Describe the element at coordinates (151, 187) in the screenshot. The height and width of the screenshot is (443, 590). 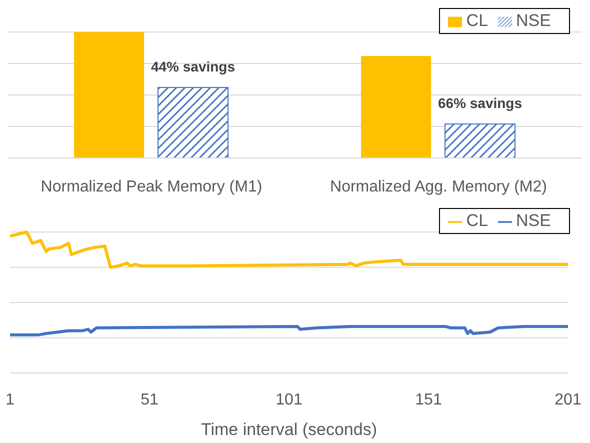
I see `x-tick-label: Normalized Peak Memory (M1)` at that location.